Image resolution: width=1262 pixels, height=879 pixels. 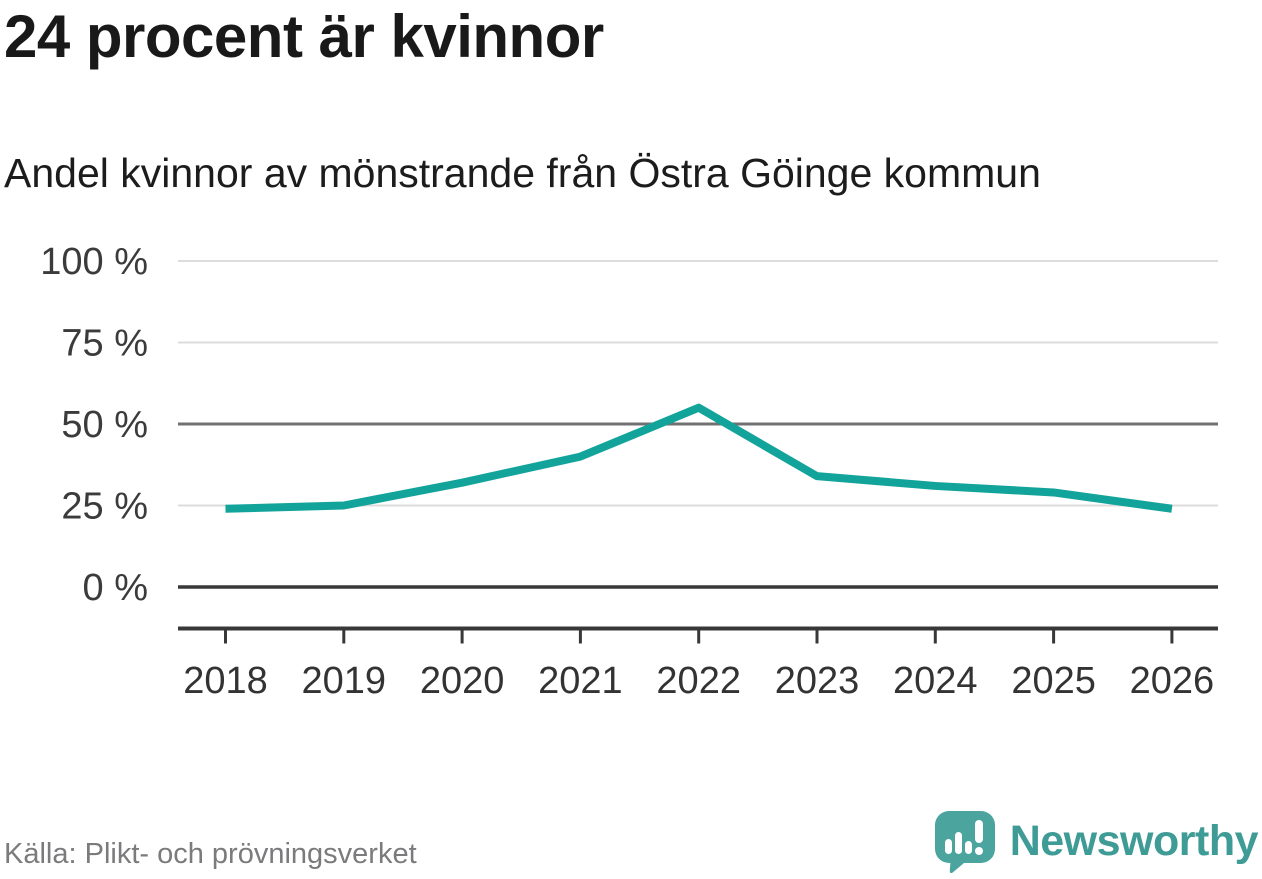 What do you see at coordinates (580, 681) in the screenshot?
I see `x-tick-label: 2021` at bounding box center [580, 681].